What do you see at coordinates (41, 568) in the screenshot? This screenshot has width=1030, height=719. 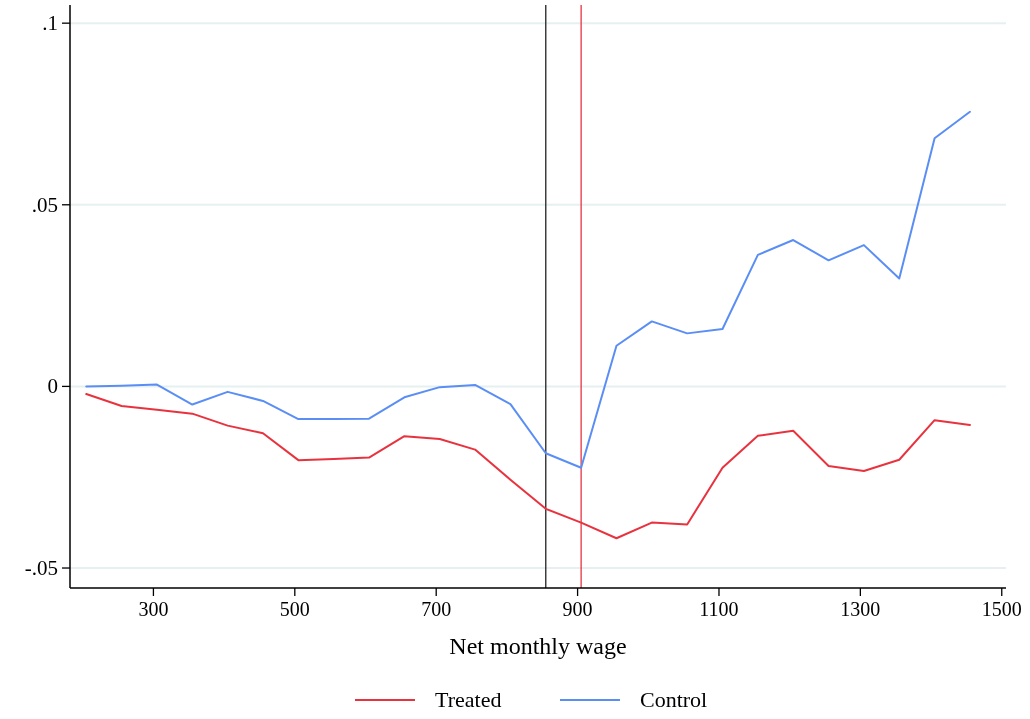 I see `y-tick-label: -.05` at bounding box center [41, 568].